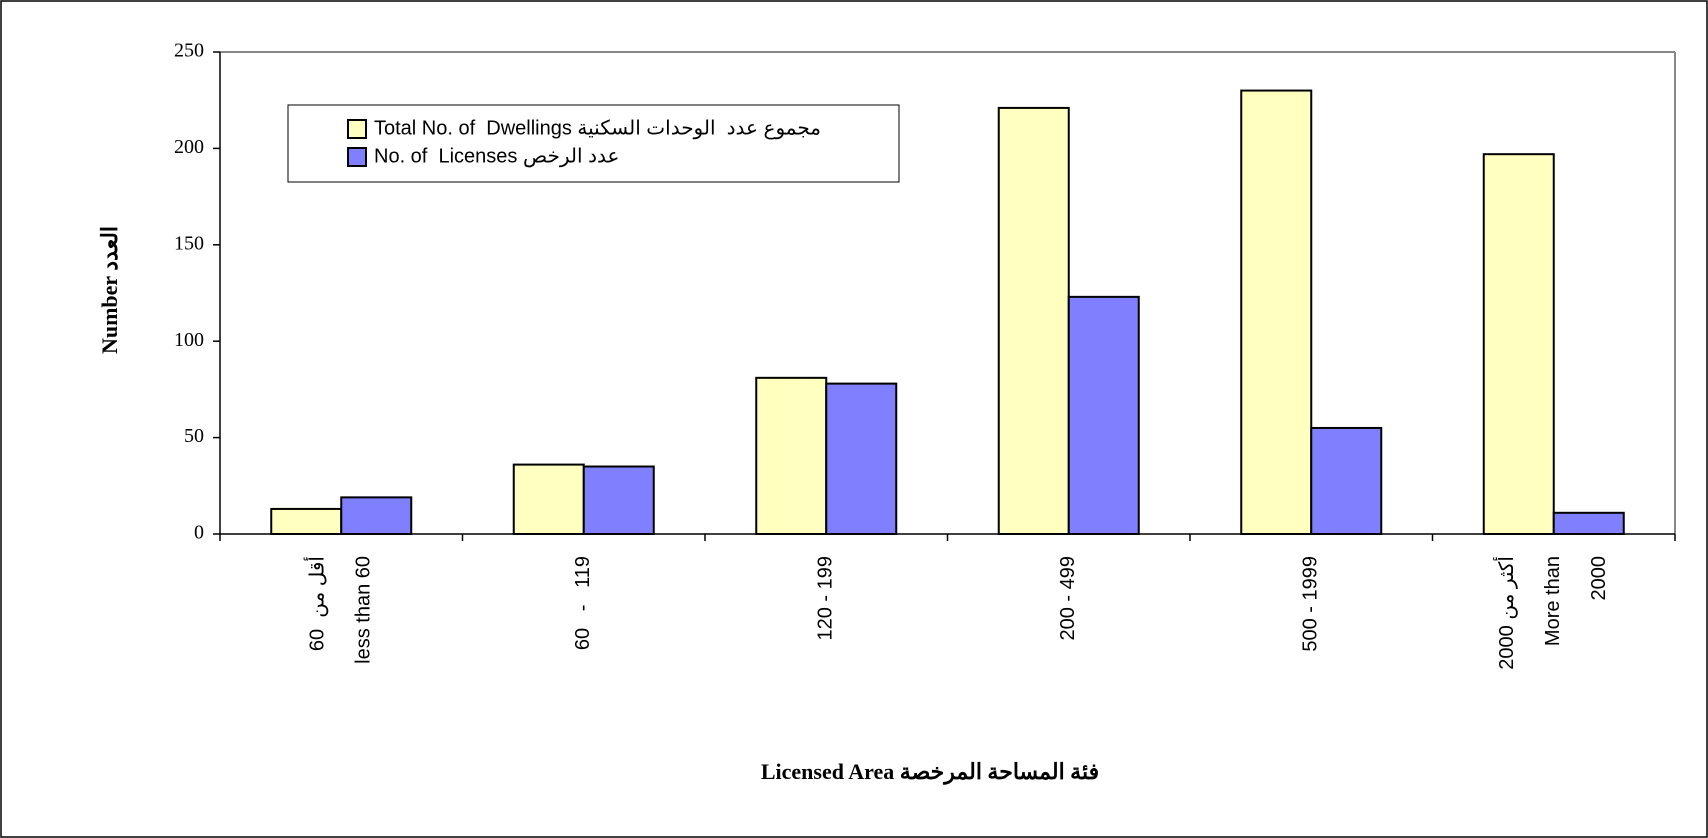 The width and height of the screenshot is (1708, 838). Describe the element at coordinates (189, 147) in the screenshot. I see `y-tick-label: 200` at that location.